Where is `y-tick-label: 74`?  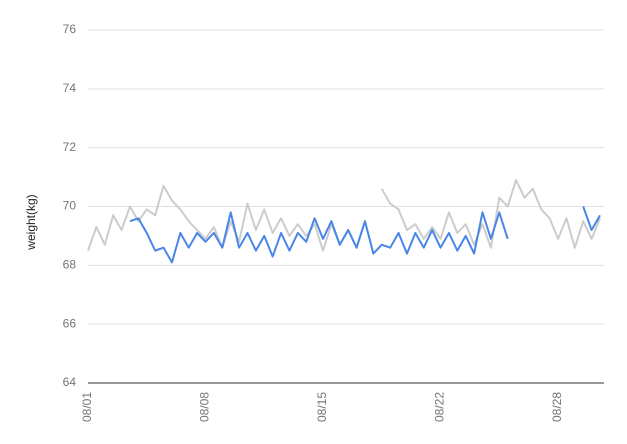 y-tick-label: 74 is located at coordinates (70, 88).